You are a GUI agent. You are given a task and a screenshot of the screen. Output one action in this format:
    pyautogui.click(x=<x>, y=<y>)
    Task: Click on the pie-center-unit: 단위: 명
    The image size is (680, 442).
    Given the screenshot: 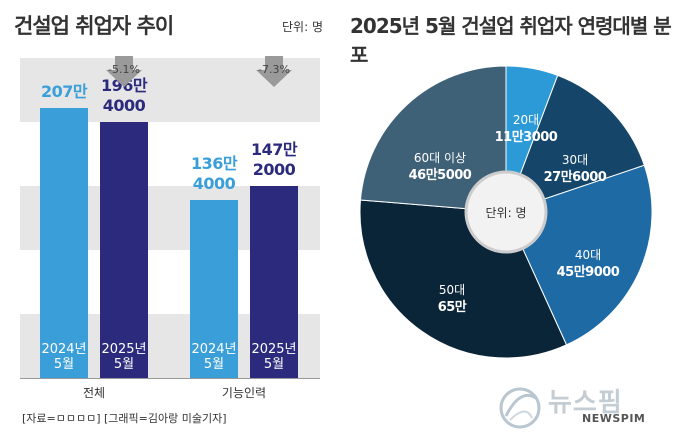 What is the action you would take?
    pyautogui.click(x=506, y=213)
    